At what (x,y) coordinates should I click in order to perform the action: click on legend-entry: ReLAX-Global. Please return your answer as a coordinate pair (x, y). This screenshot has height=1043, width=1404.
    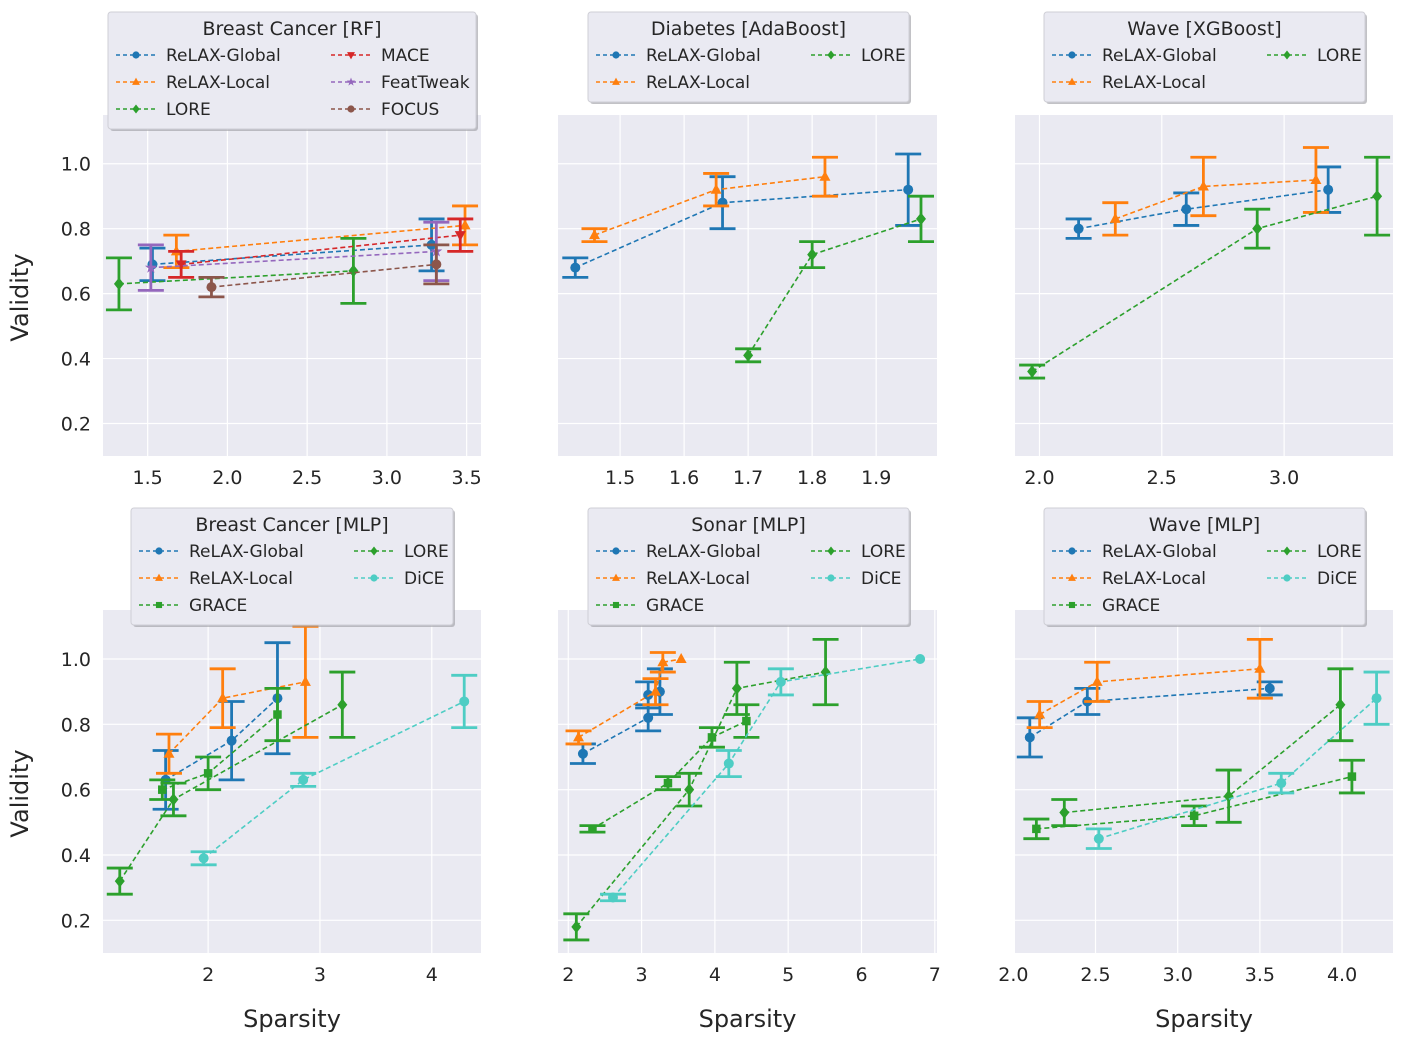
    Looking at the image, I should click on (198, 56).